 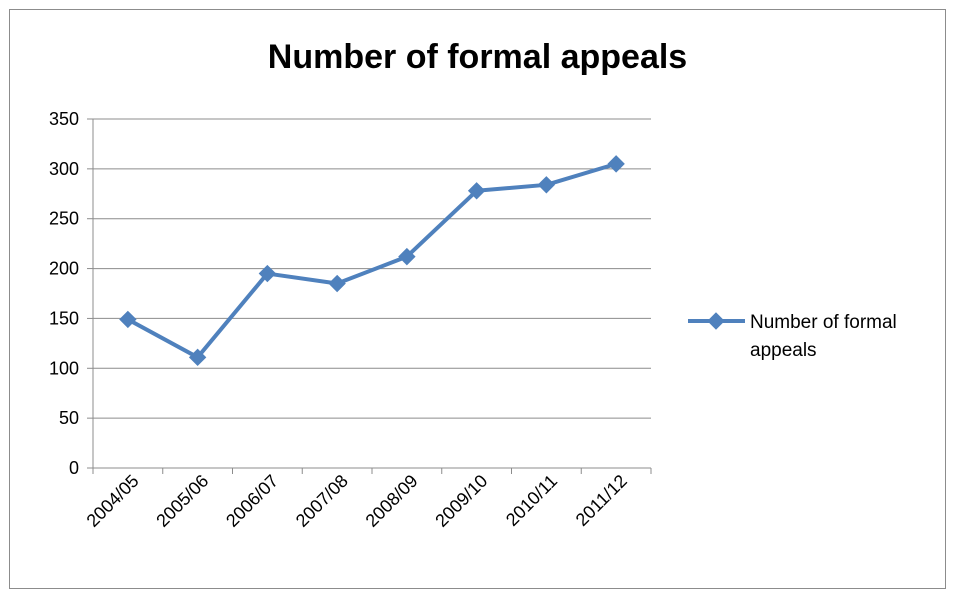 What do you see at coordinates (74, 468) in the screenshot?
I see `y-tick-label: 0` at bounding box center [74, 468].